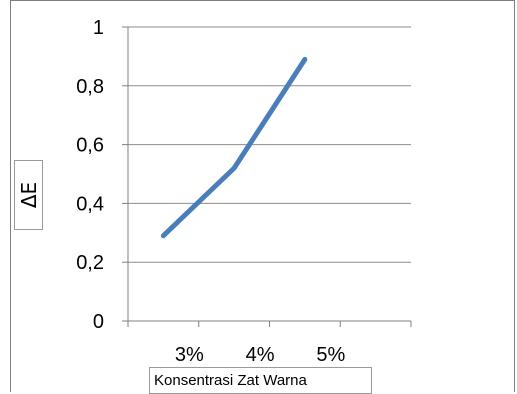 The width and height of the screenshot is (517, 394). What do you see at coordinates (90, 204) in the screenshot?
I see `y-tick-label: 0,4` at bounding box center [90, 204].